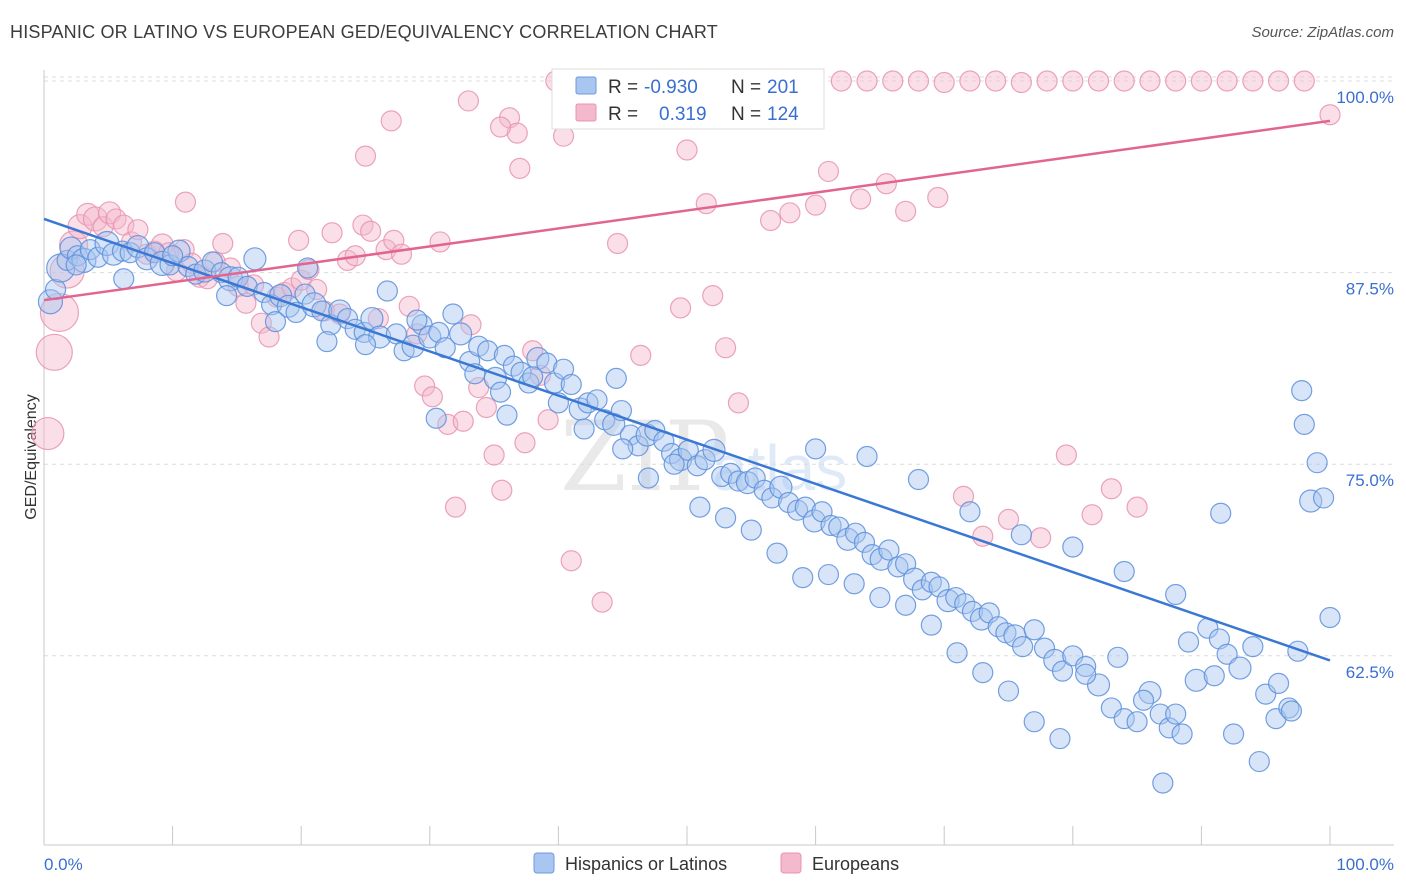 The height and width of the screenshot is (892, 1406). What do you see at coordinates (746, 114) in the screenshot?
I see `legend-n-label-pink: N =` at bounding box center [746, 114].